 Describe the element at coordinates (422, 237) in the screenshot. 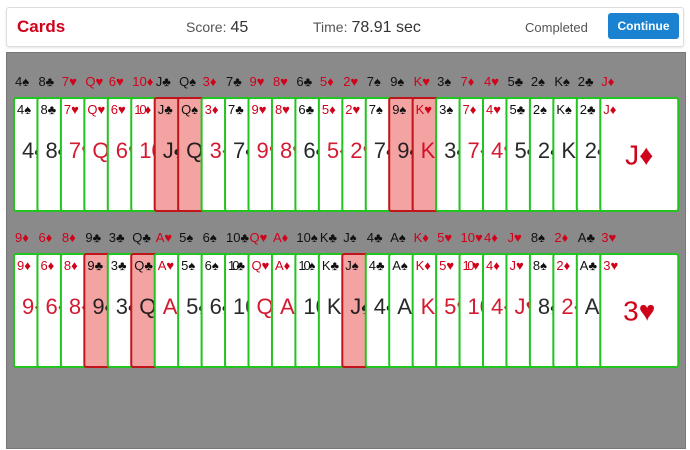

I see `card-label: K♦` at that location.